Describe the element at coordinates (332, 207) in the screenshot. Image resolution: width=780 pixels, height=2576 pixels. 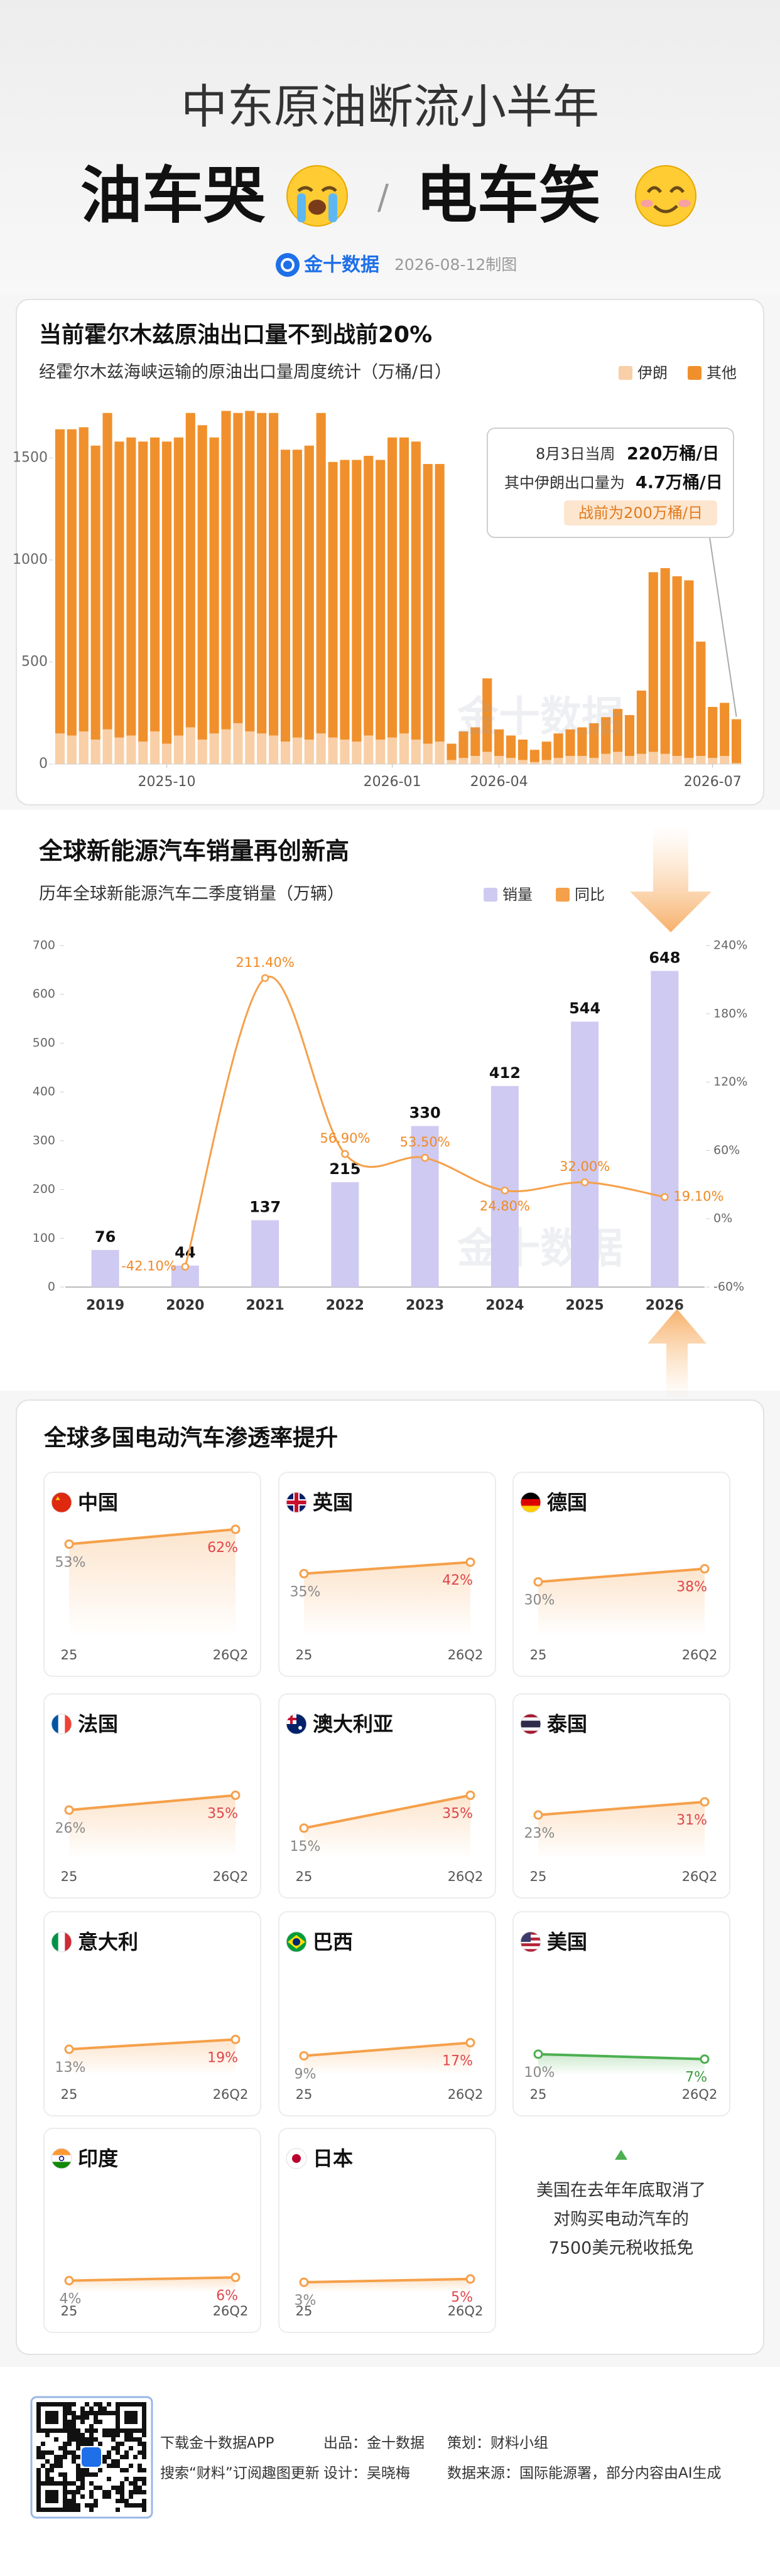
I see `tear` at that location.